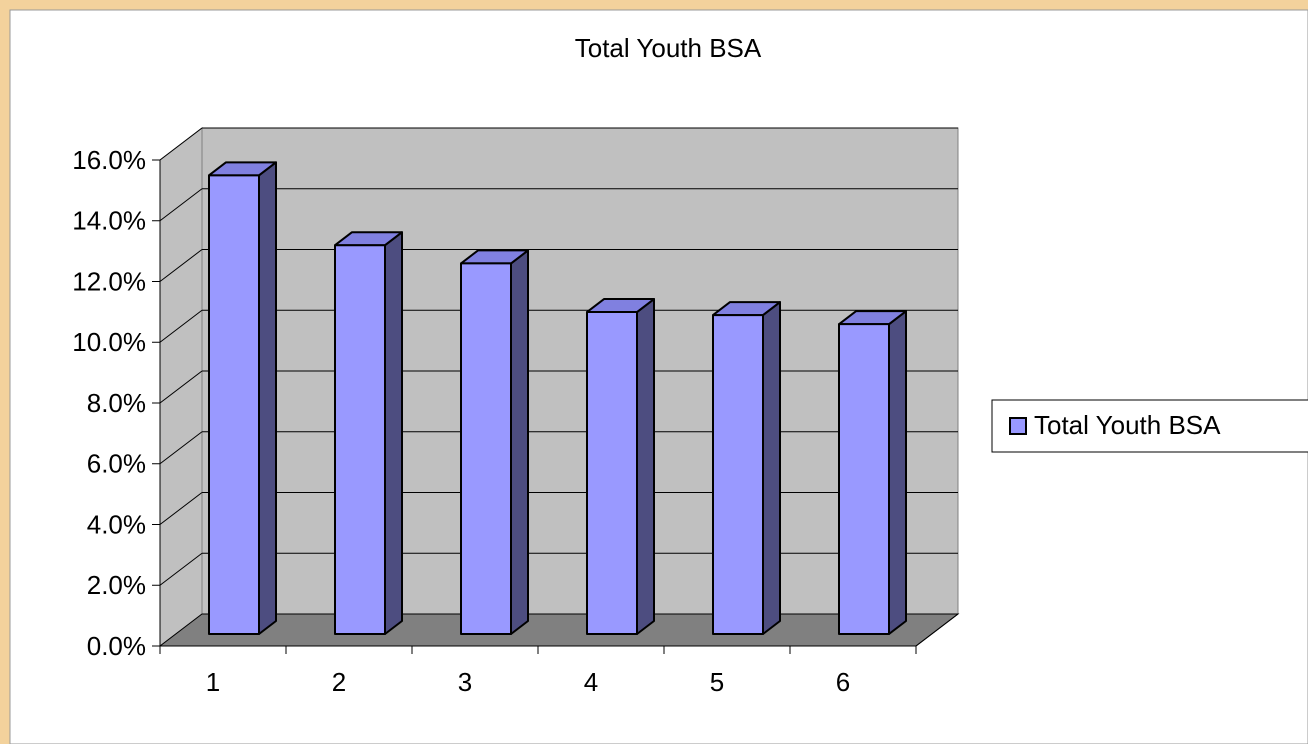 This screenshot has height=744, width=1308. I want to click on x-tick-label: 4, so click(591, 682).